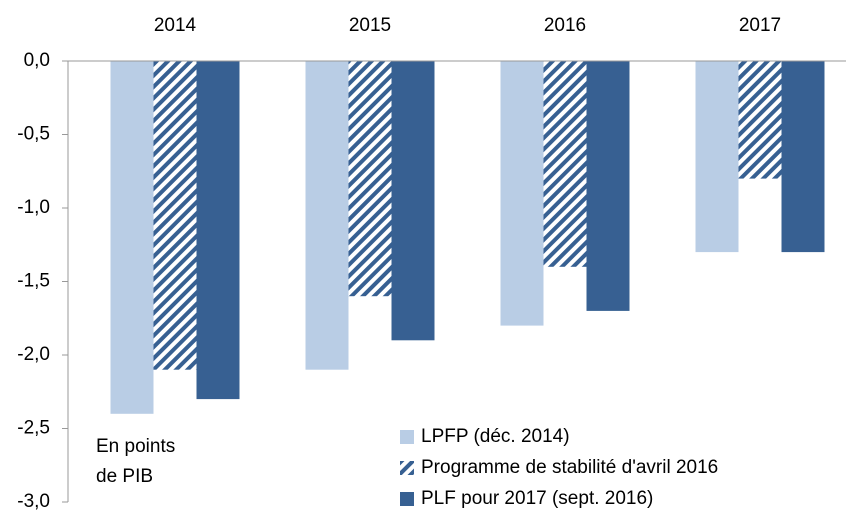 The width and height of the screenshot is (846, 512). Describe the element at coordinates (370, 25) in the screenshot. I see `x-tick-label: 2015` at that location.